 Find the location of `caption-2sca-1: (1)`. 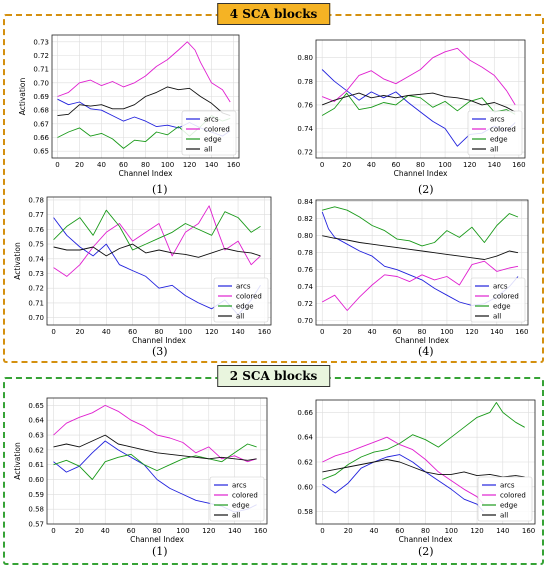

caption-2sca-1: (1) is located at coordinates (160, 551).